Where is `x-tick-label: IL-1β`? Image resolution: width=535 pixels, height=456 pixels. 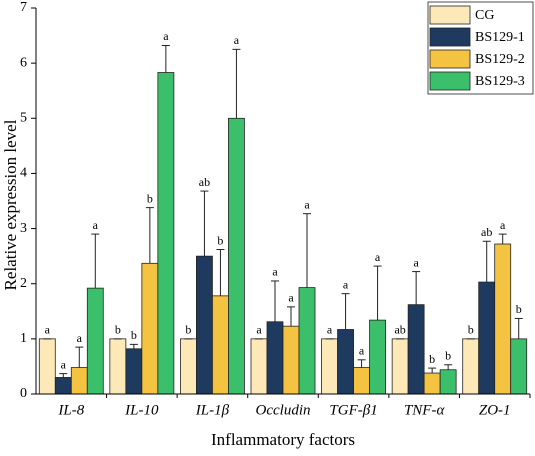 x-tick-label: IL-1β is located at coordinates (212, 410).